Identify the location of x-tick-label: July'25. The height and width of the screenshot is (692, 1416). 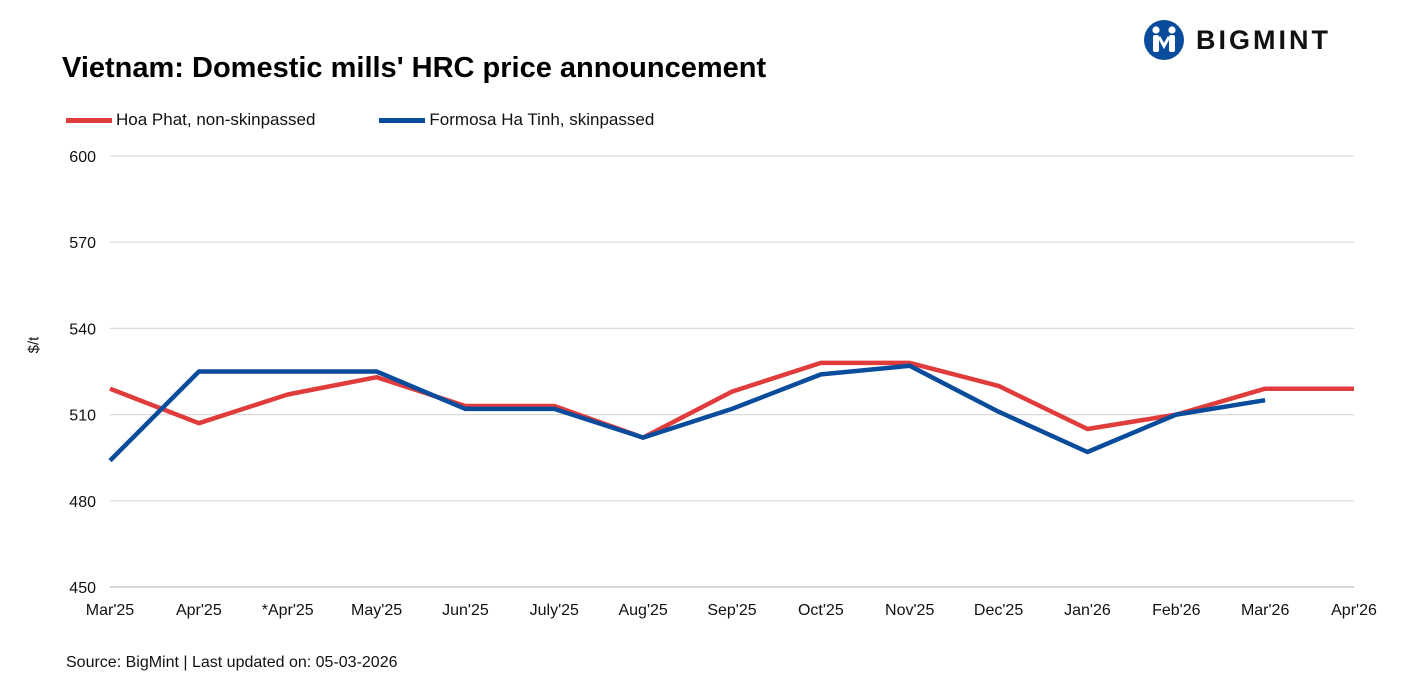
(554, 610).